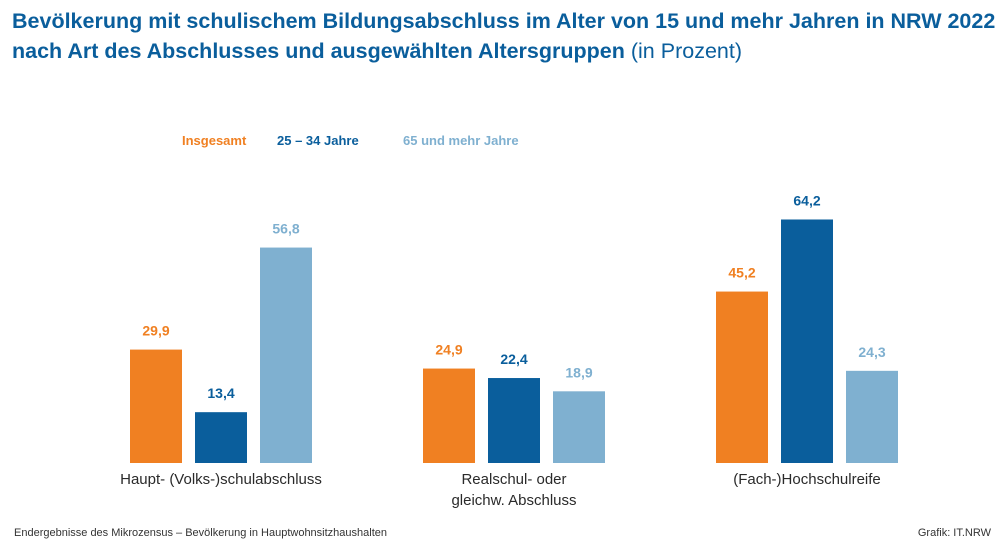 This screenshot has height=546, width=999. What do you see at coordinates (806, 200) in the screenshot?
I see `data-label-2-3: 64,2` at bounding box center [806, 200].